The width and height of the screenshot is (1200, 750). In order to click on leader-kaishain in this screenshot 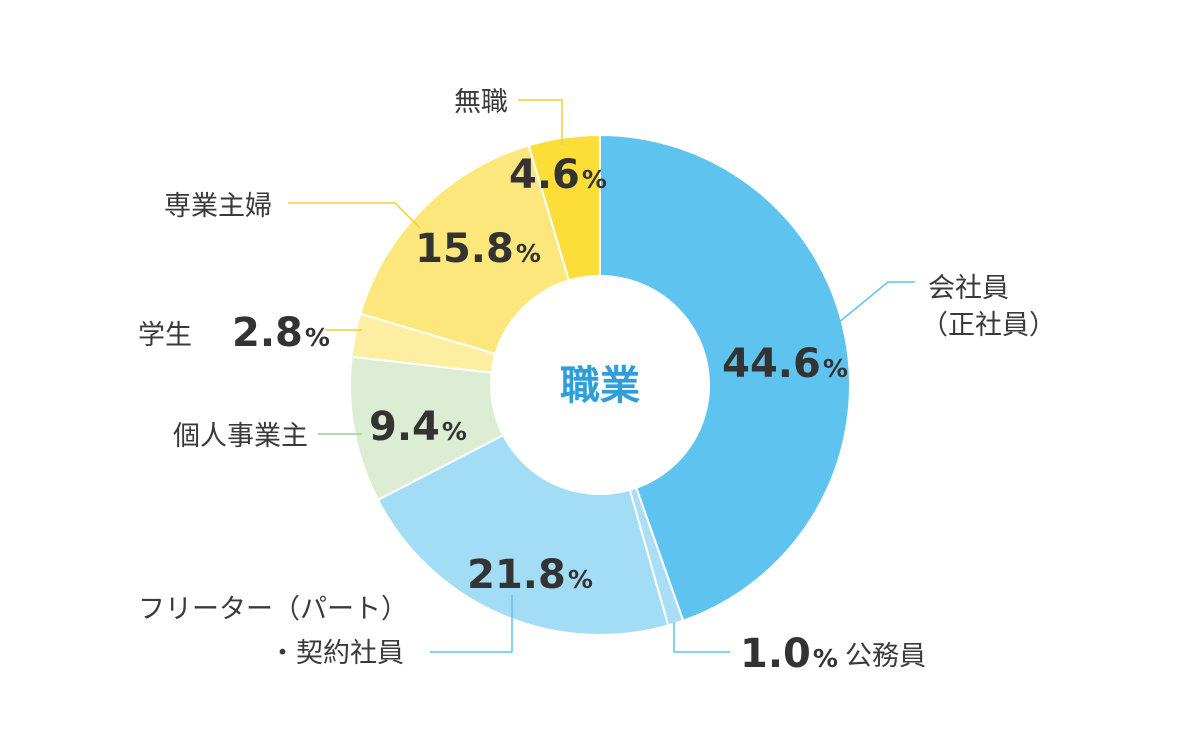, I will do `click(876, 302)`.